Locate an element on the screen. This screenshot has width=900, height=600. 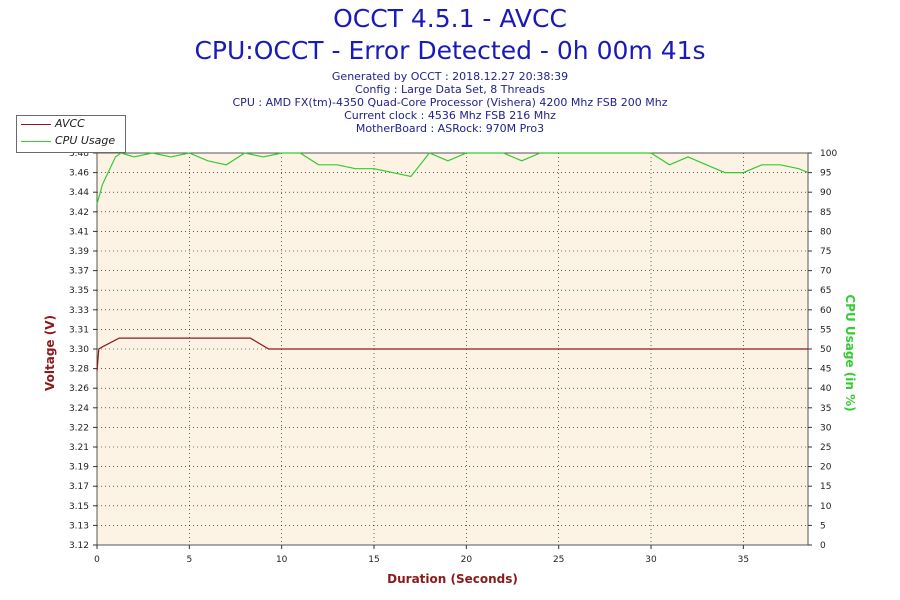
x-tick-label: 35 is located at coordinates (743, 560).